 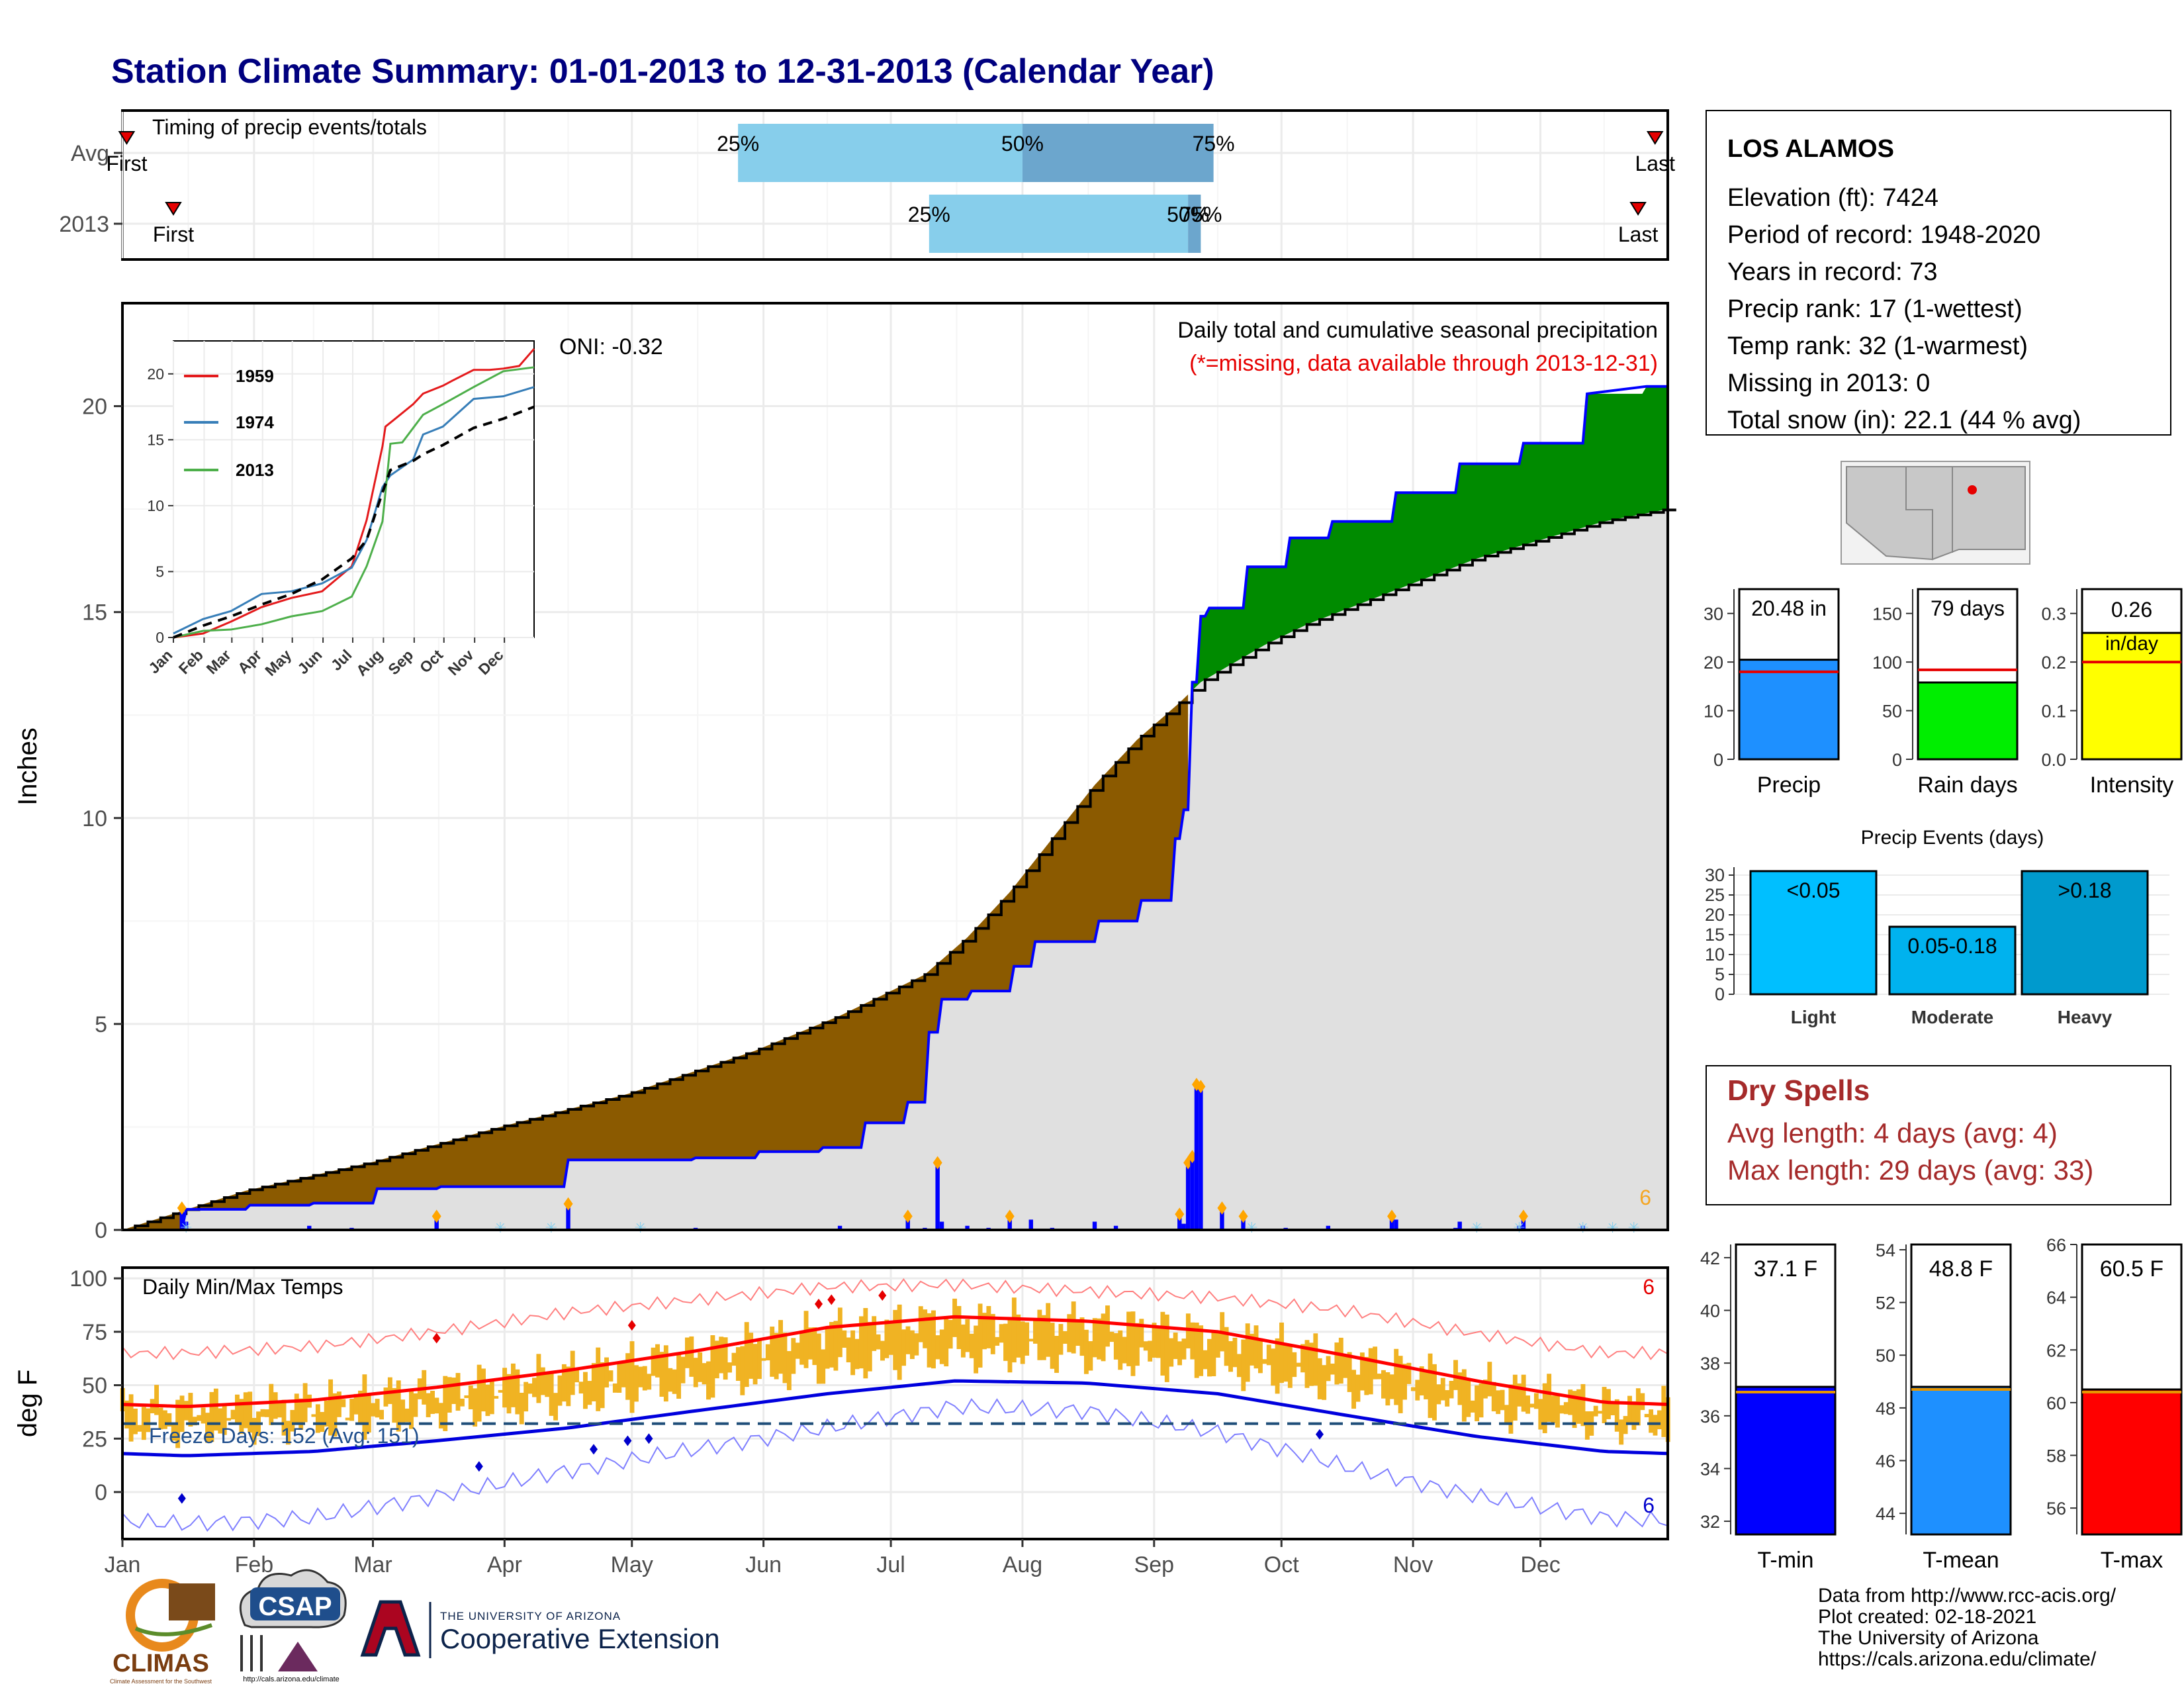 What do you see at coordinates (181, 1498) in the screenshot?
I see `record-low-marker` at bounding box center [181, 1498].